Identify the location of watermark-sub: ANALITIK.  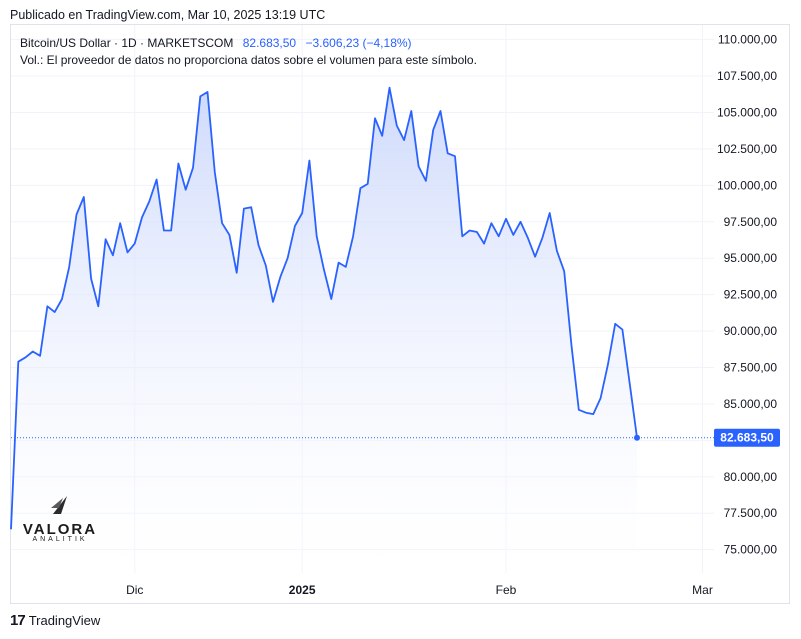
(60, 539).